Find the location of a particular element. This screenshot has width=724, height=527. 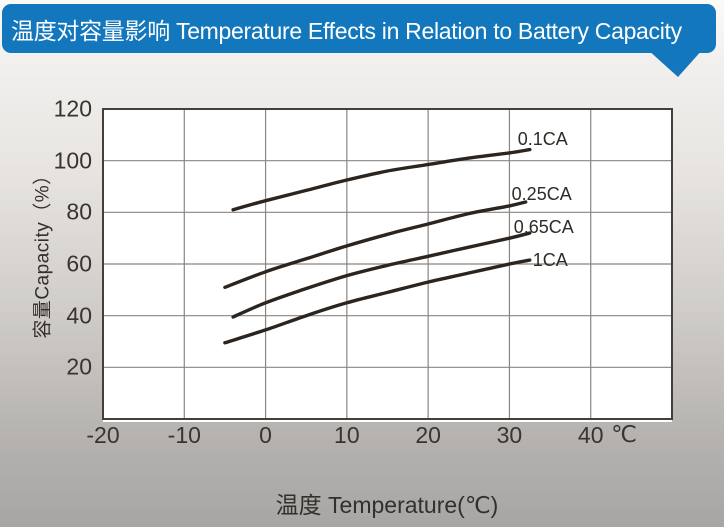

series-label-0.65CA: 0.65CA is located at coordinates (543, 227).